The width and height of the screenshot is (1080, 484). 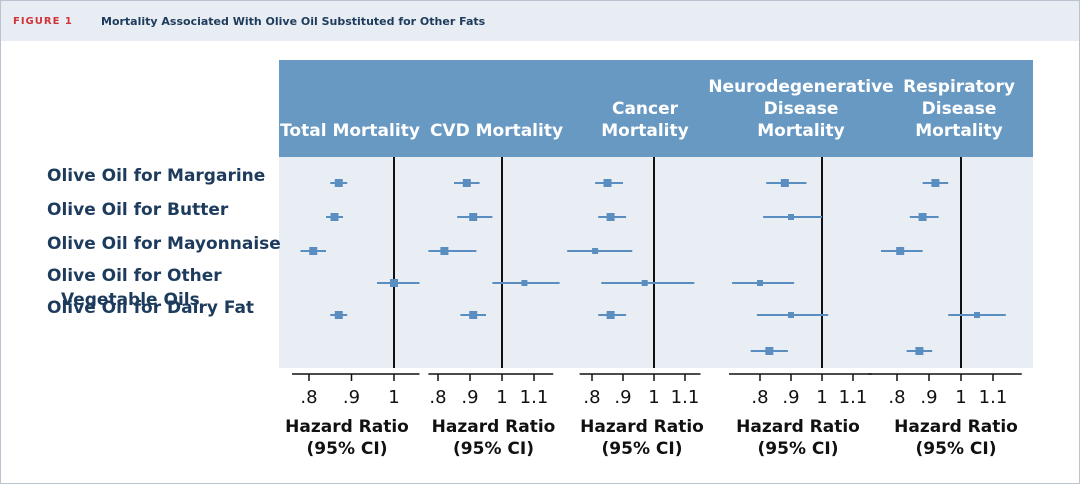 I want to click on row-label: Olive Oil for Dairy Fat, so click(x=150, y=308).